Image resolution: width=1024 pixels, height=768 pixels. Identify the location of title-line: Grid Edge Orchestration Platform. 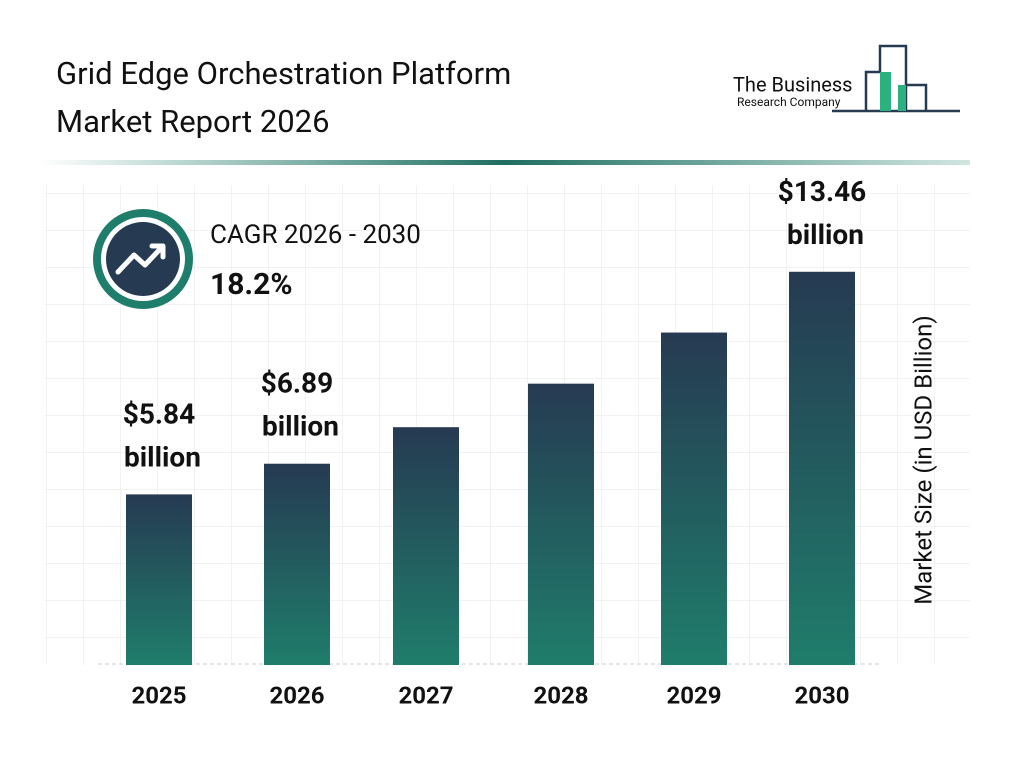
(283, 73).